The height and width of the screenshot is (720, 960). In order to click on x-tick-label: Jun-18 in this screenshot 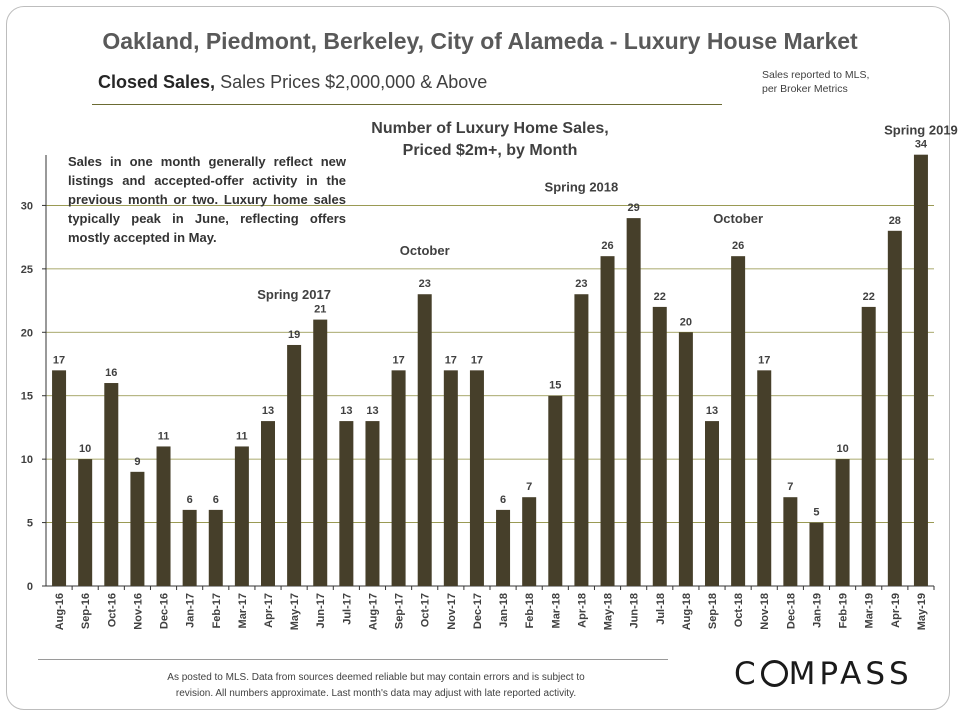, I will do `click(635, 610)`.